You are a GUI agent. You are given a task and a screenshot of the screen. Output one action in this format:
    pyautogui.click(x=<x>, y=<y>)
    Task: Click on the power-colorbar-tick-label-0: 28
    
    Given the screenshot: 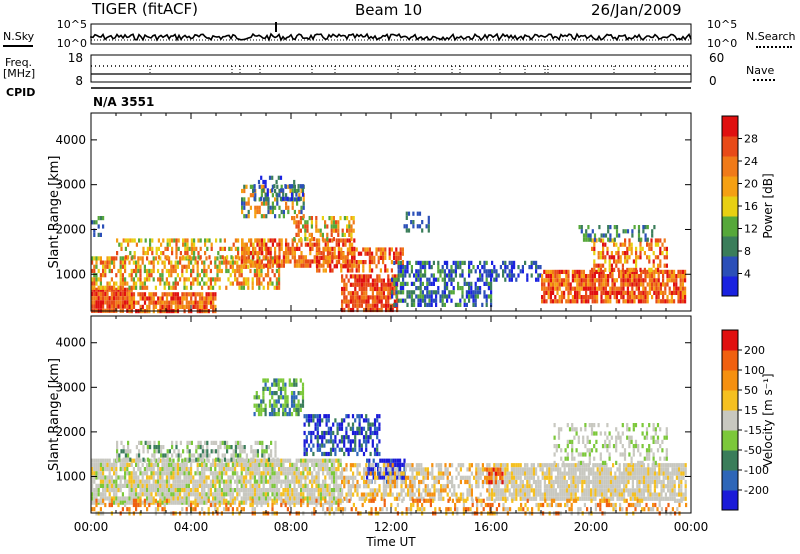 What is the action you would take?
    pyautogui.click(x=751, y=139)
    